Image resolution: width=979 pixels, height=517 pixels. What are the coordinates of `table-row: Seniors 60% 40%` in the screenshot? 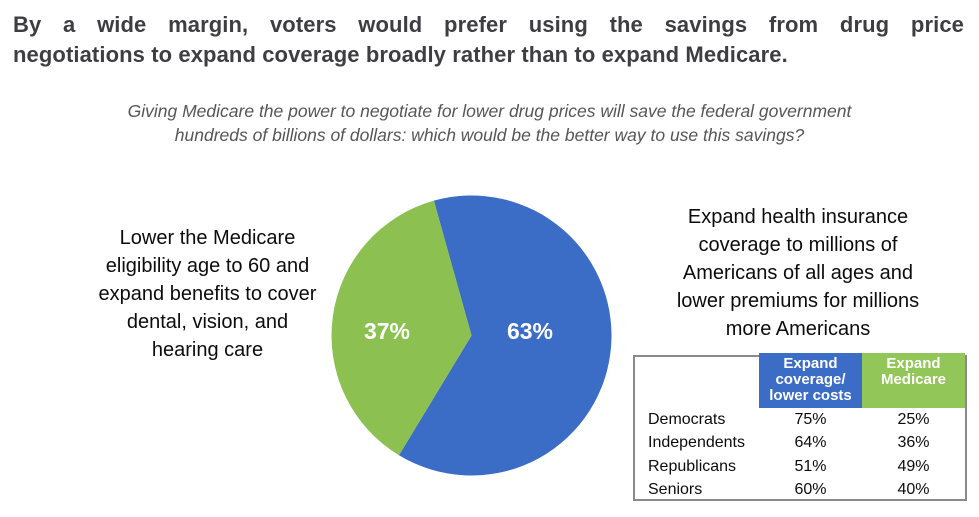 It's located at (800, 491).